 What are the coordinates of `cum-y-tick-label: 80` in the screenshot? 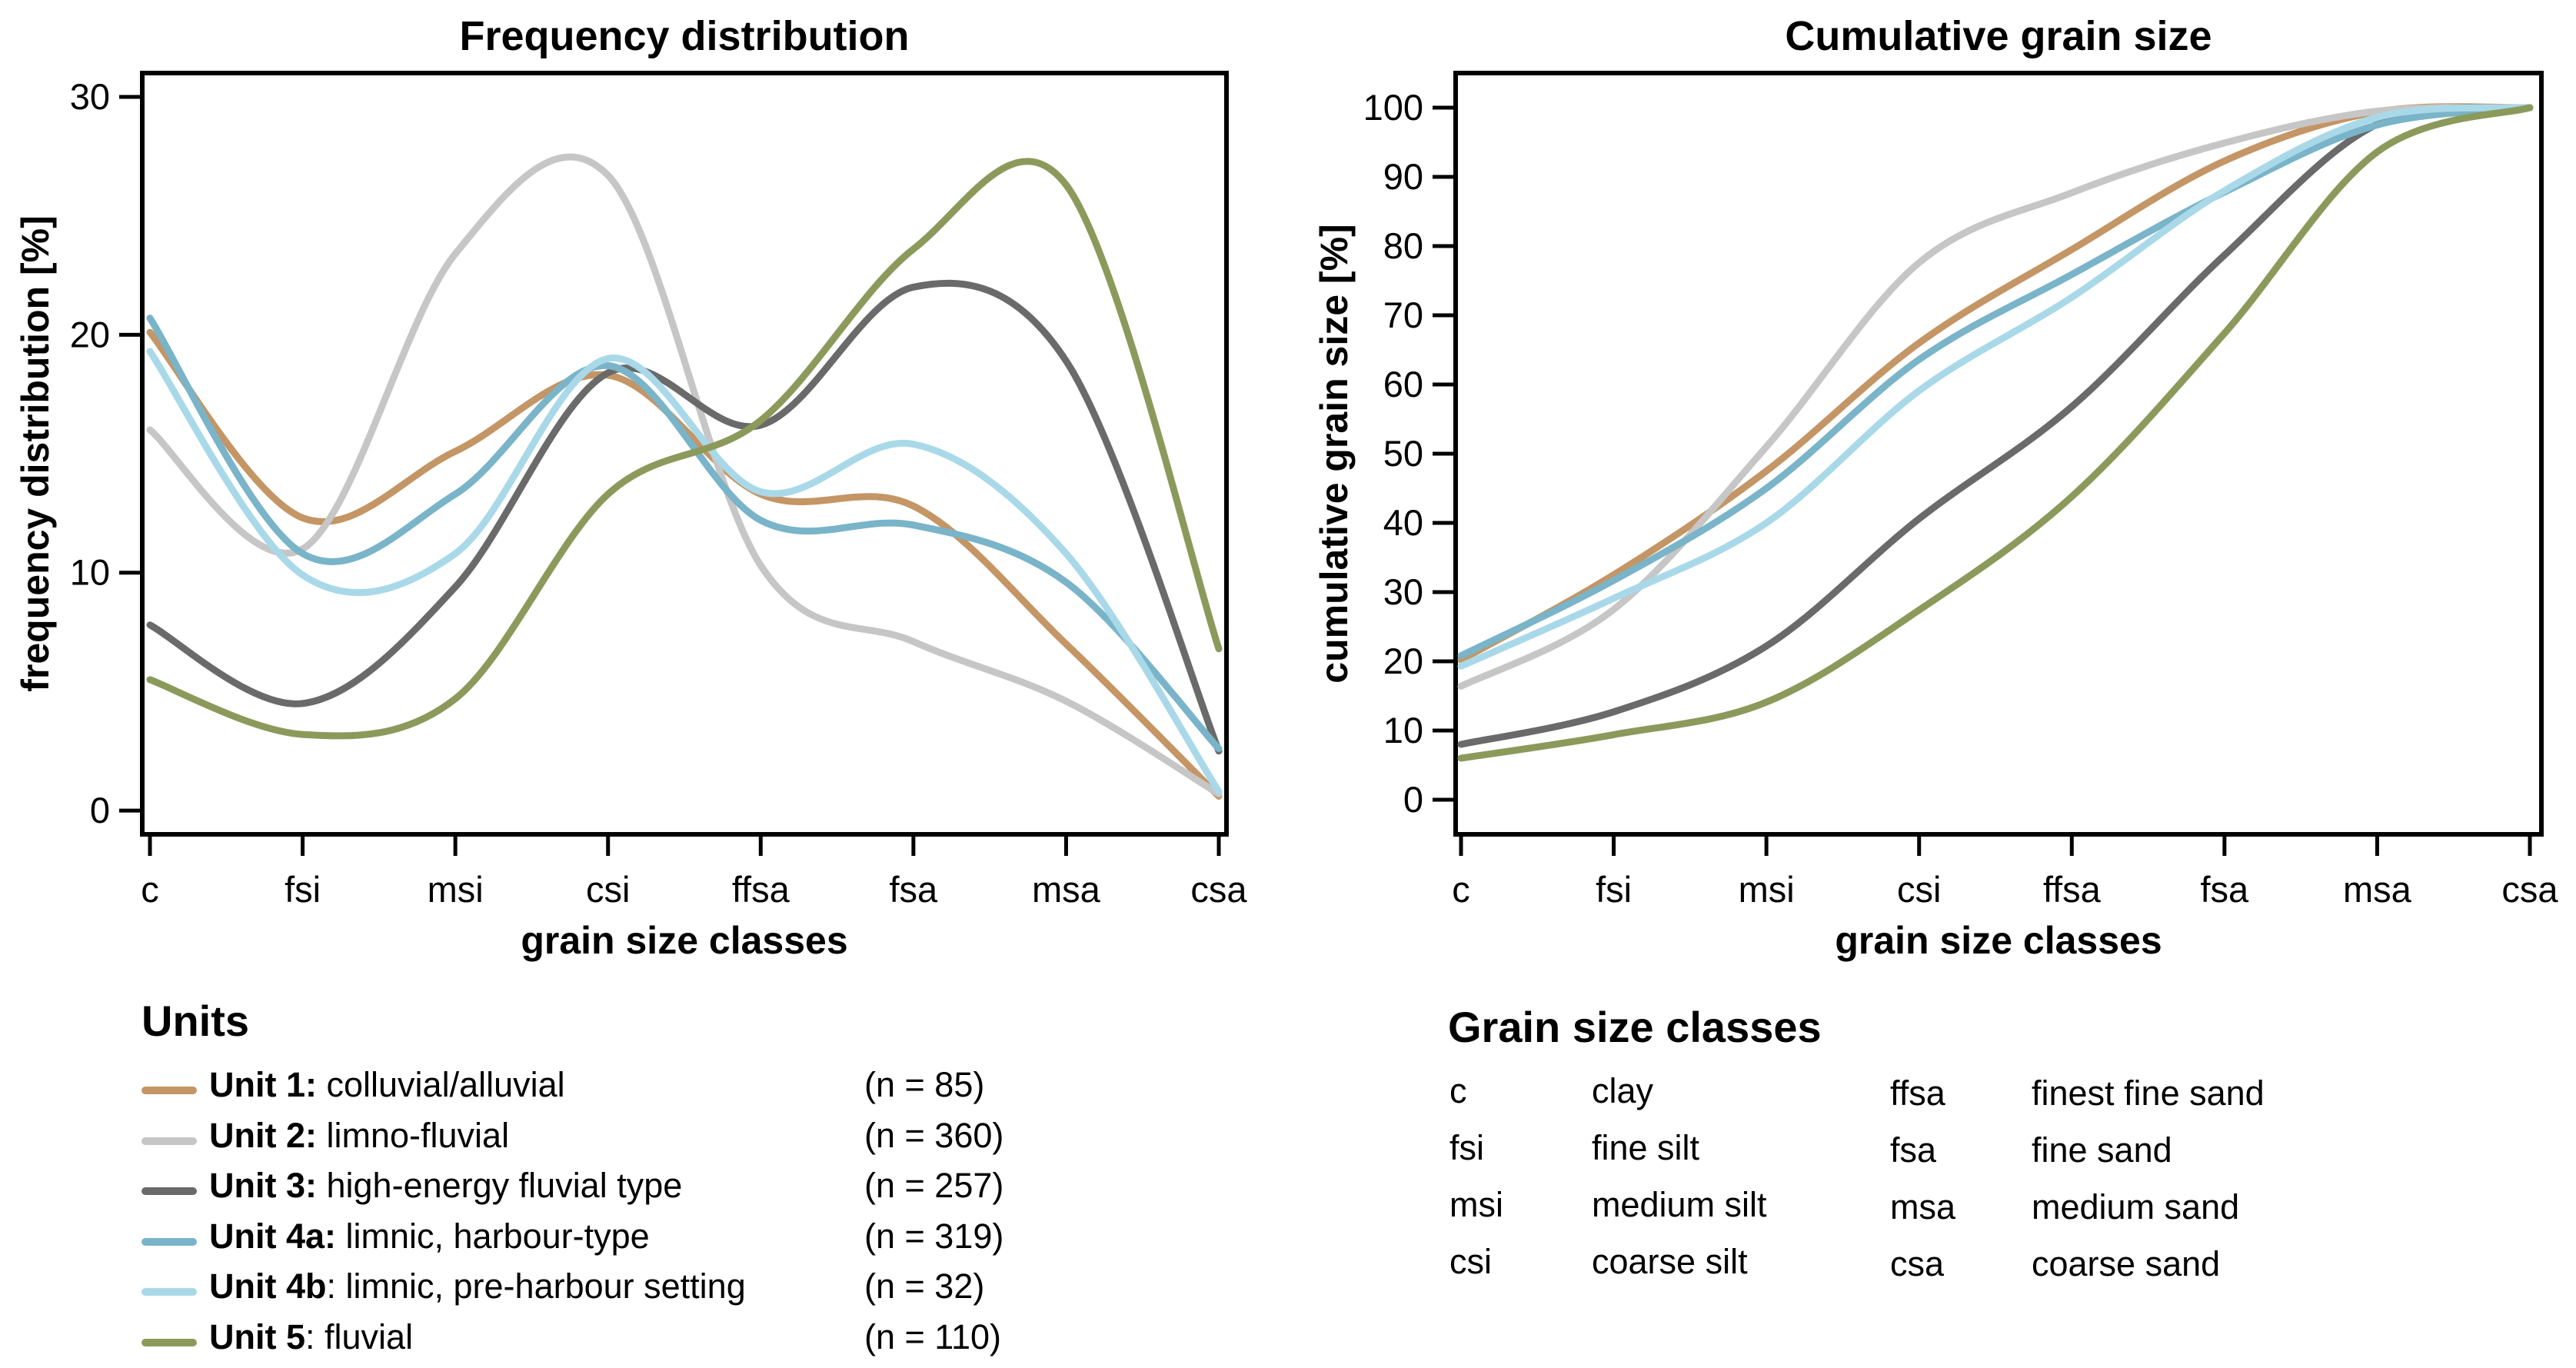 It's located at (1403, 245).